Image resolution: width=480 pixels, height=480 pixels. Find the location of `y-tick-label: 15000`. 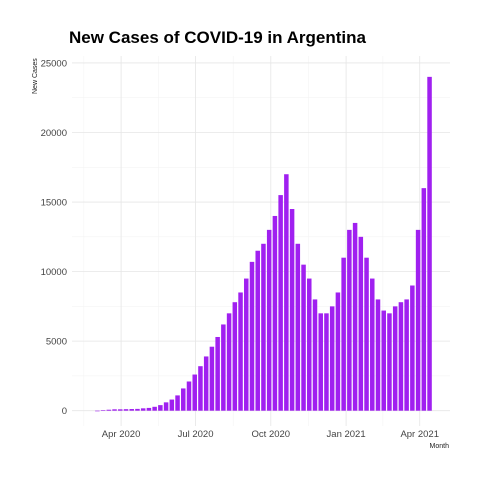

y-tick-label: 15000 is located at coordinates (54, 203).